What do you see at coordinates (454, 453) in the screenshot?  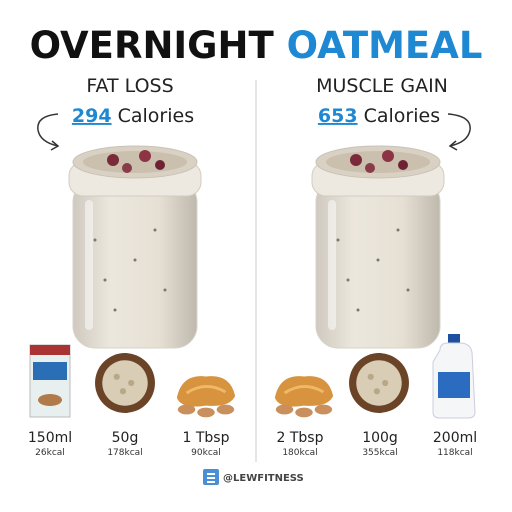 I see `kcal: 118kcal` at bounding box center [454, 453].